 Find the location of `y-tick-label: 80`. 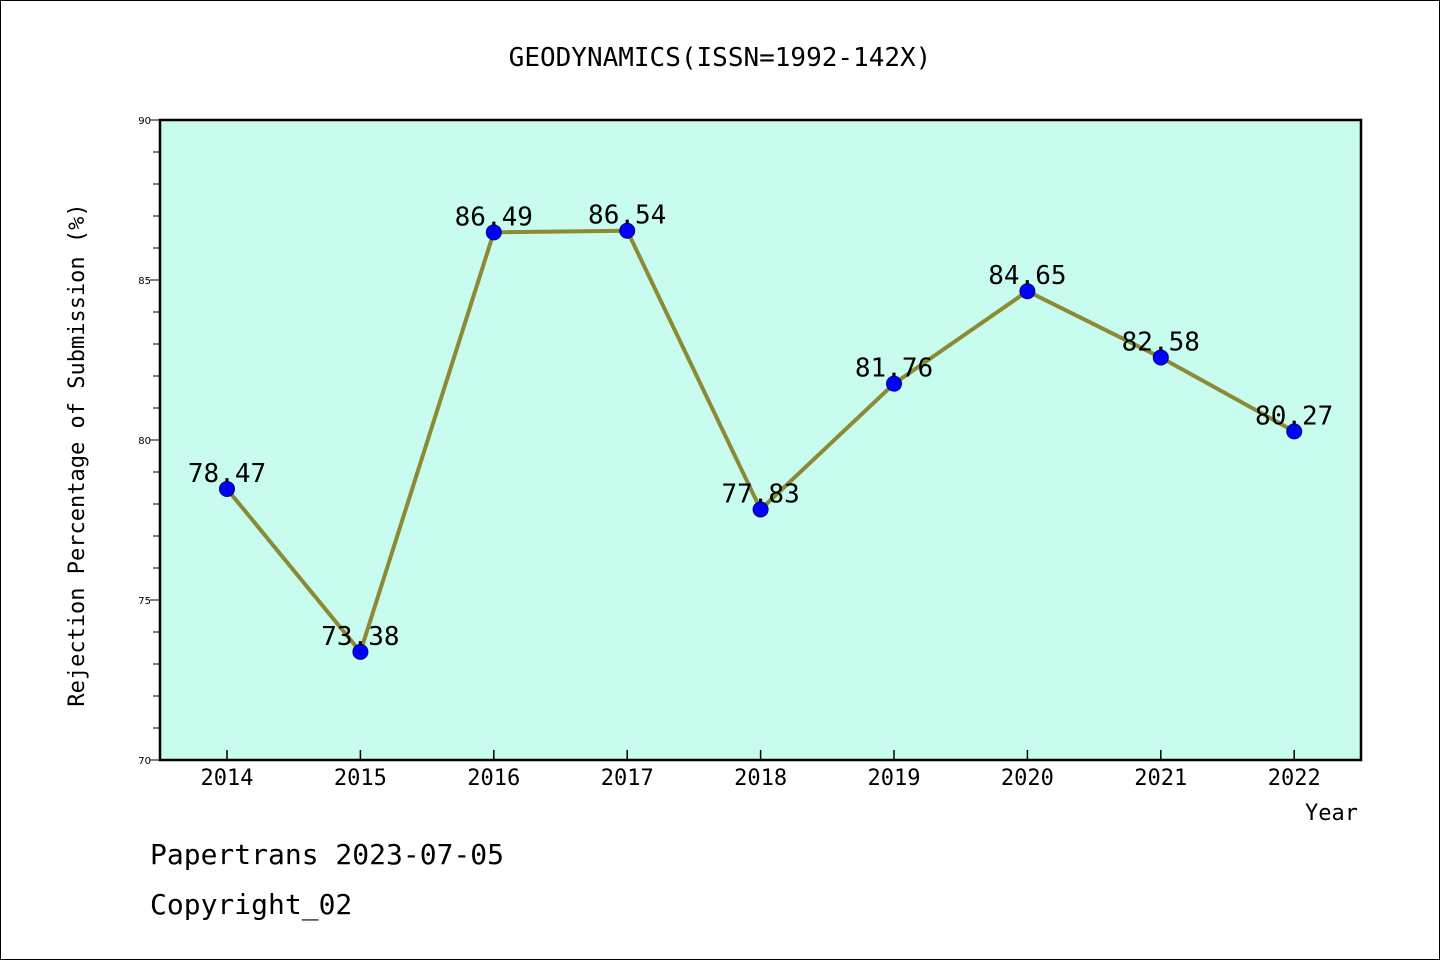

y-tick-label: 80 is located at coordinates (144, 441).